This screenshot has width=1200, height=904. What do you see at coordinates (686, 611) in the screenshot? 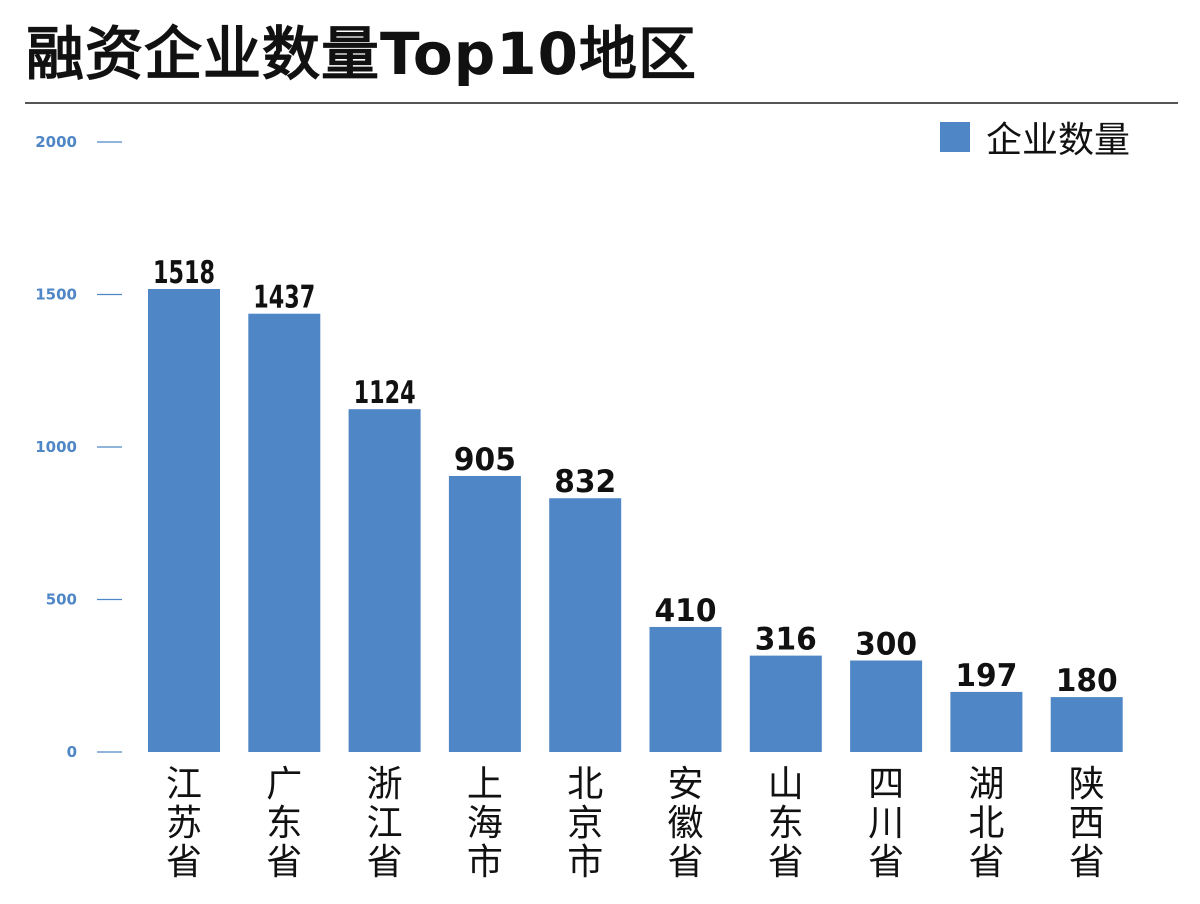
I see `data-label: 410` at bounding box center [686, 611].